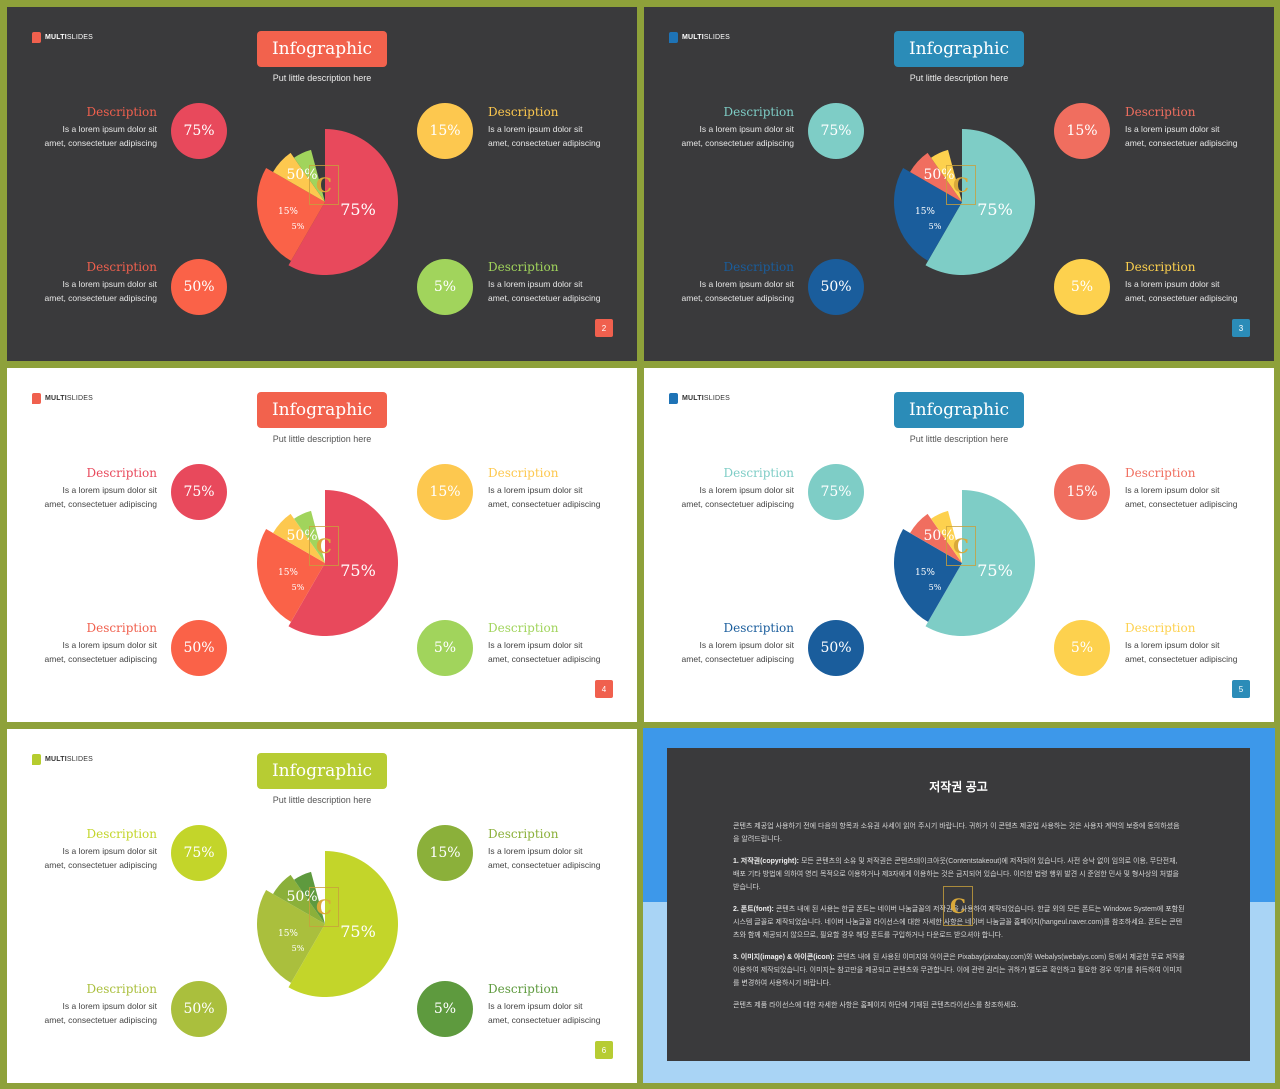  I want to click on page-number: 3, so click(1241, 328).